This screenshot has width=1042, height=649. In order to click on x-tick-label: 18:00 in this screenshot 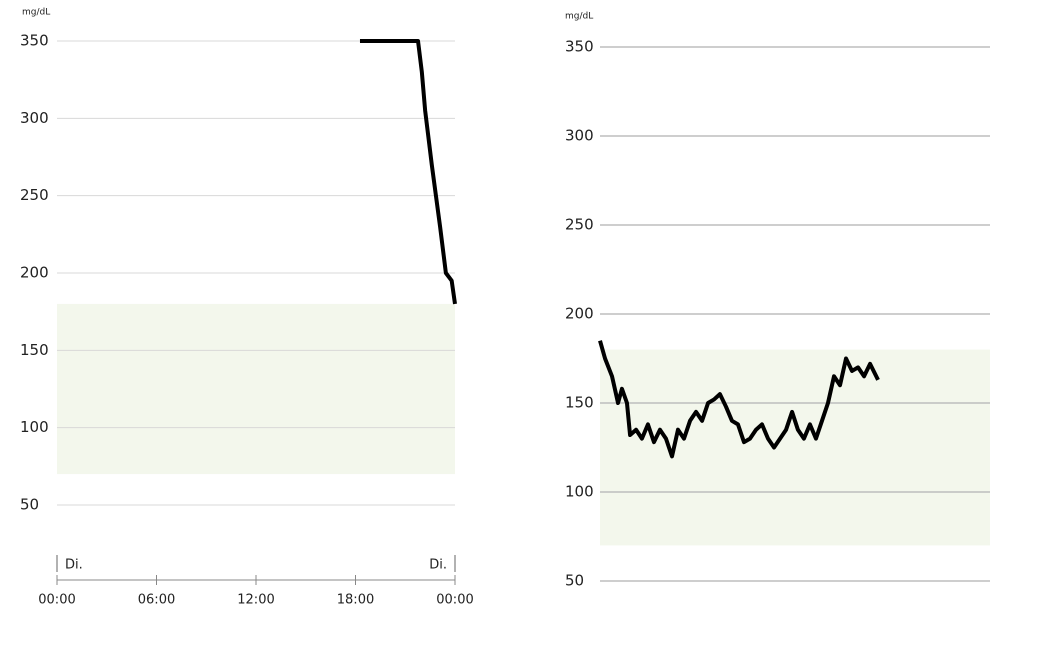, I will do `click(355, 600)`.